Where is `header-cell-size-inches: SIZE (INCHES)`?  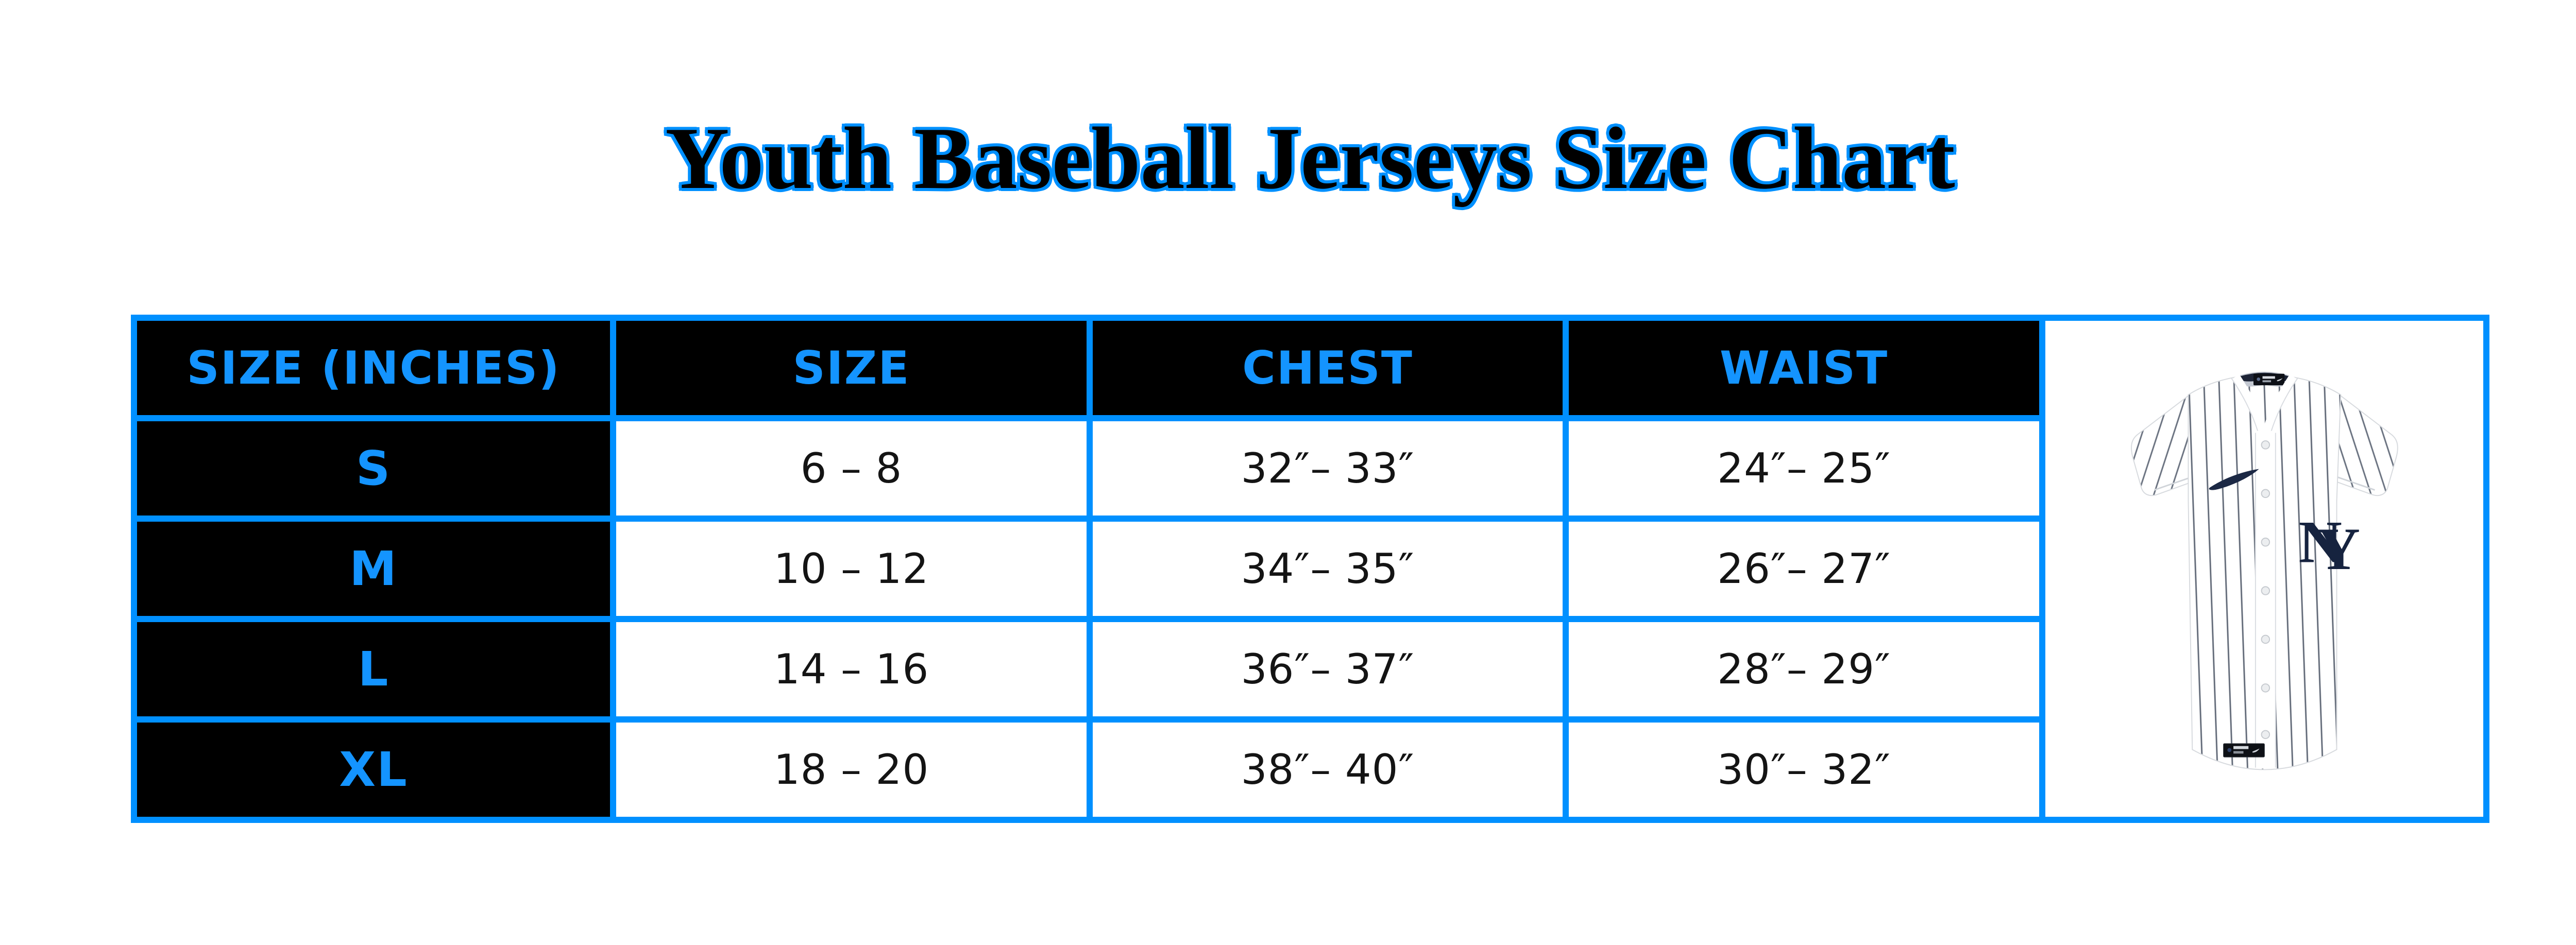
header-cell-size-inches: SIZE (INCHES) is located at coordinates (373, 368).